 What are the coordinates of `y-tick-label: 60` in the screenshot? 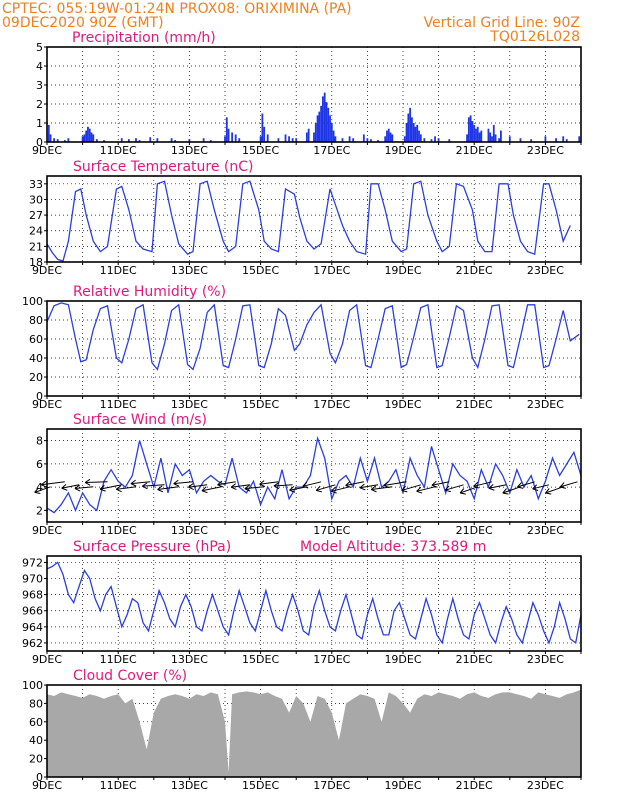 It's located at (36, 339).